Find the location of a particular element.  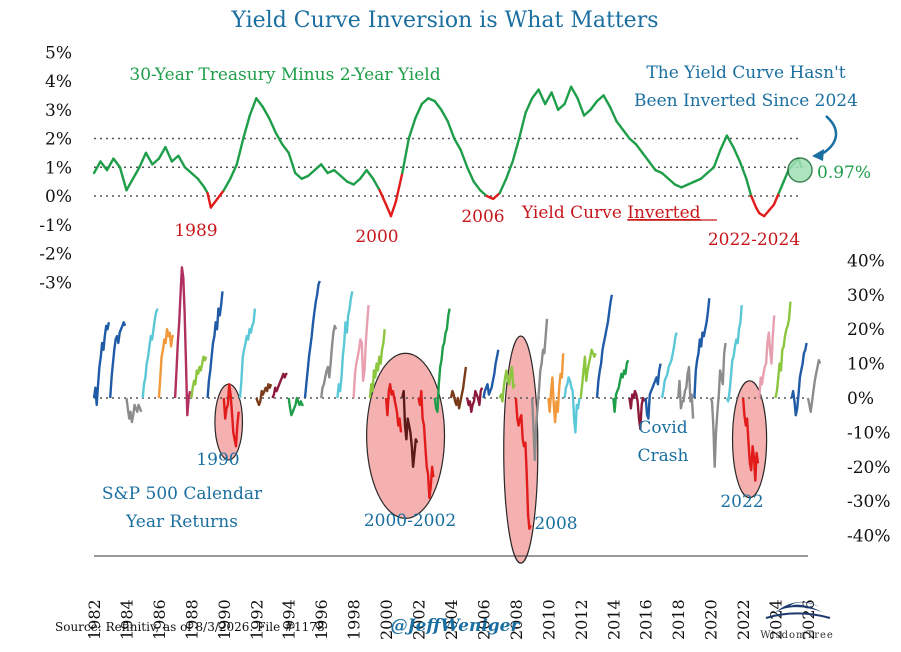

latest-value-marker is located at coordinates (800, 170).